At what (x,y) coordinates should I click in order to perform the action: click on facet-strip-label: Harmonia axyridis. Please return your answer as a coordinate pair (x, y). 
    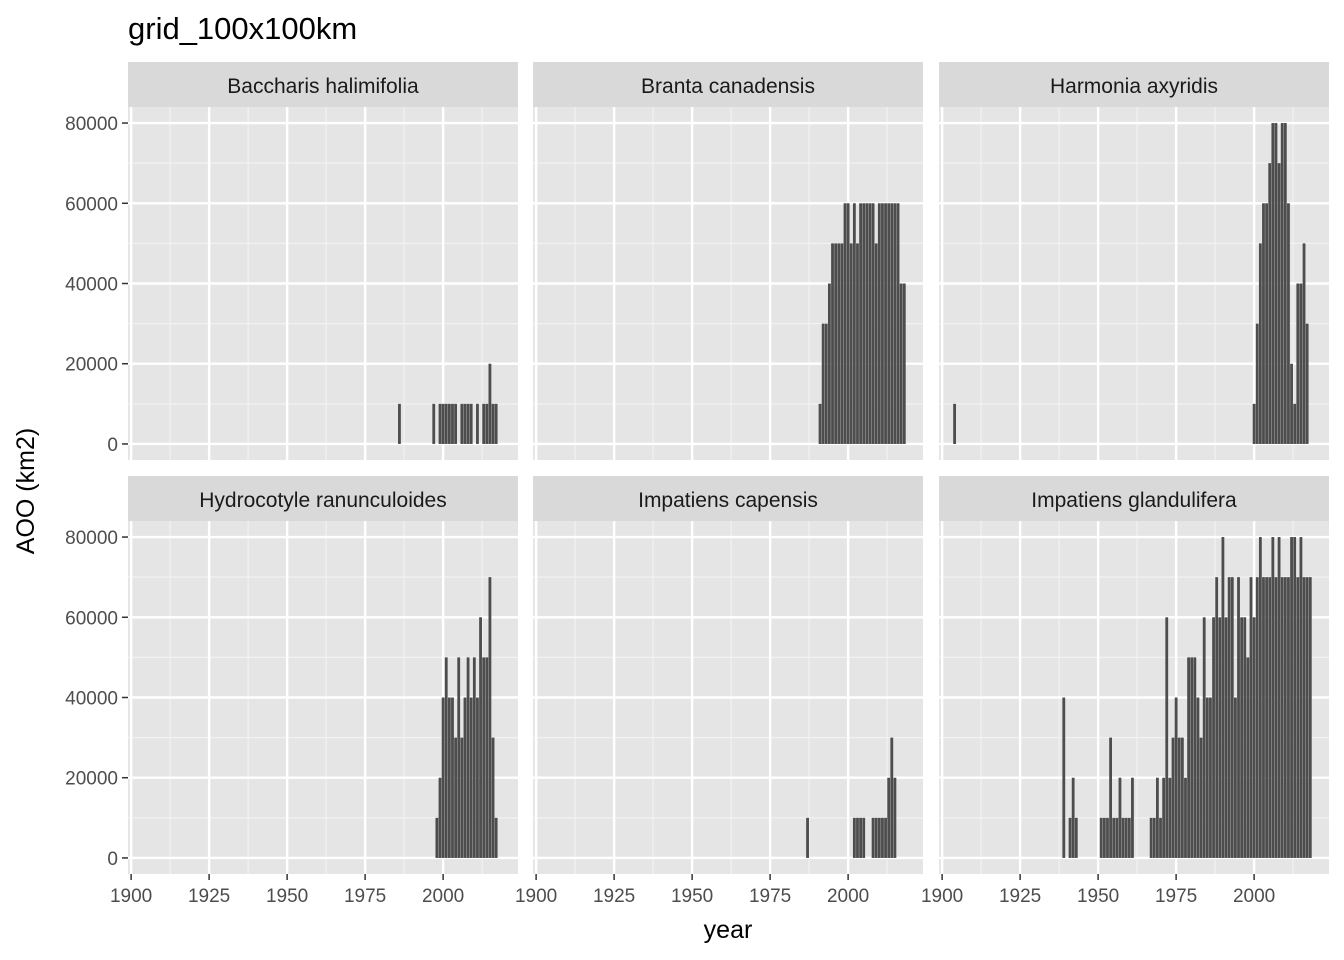
    Looking at the image, I should click on (1134, 86).